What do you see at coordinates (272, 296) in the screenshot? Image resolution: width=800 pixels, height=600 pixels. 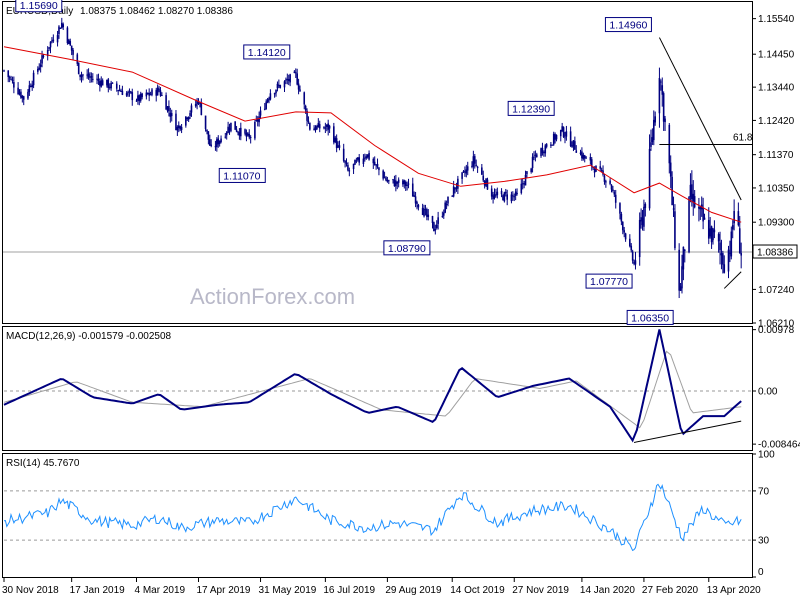 I see `watermark: ActionForex.com` at bounding box center [272, 296].